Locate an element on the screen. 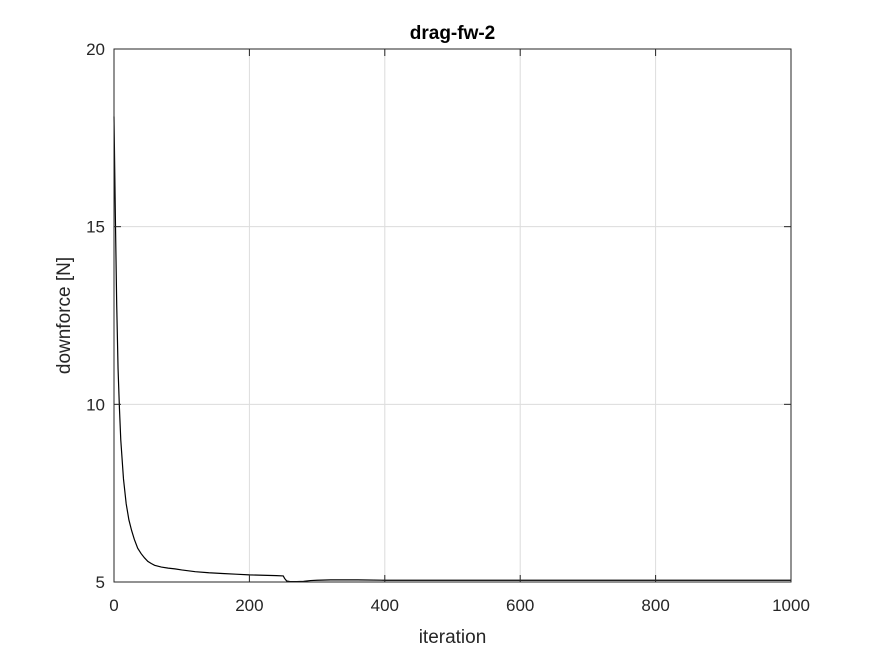 The image size is (875, 656). x-tick-label: 1000 is located at coordinates (791, 605).